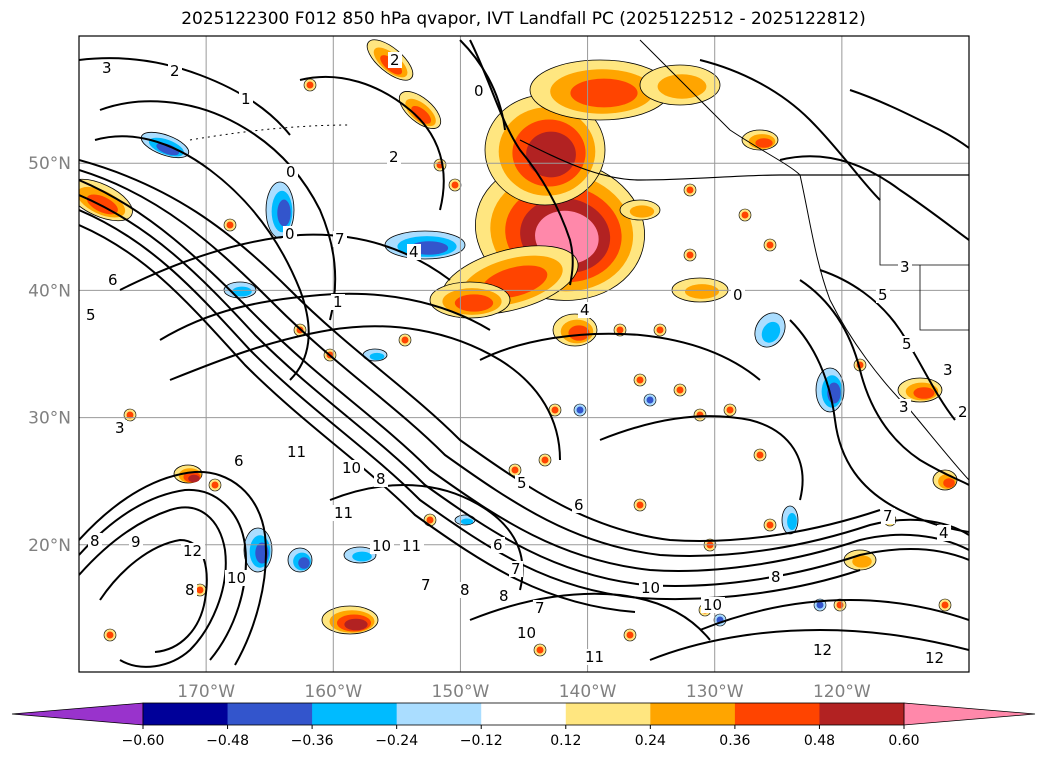  Describe the element at coordinates (246, 99) in the screenshot. I see `contour-label: 1` at that location.